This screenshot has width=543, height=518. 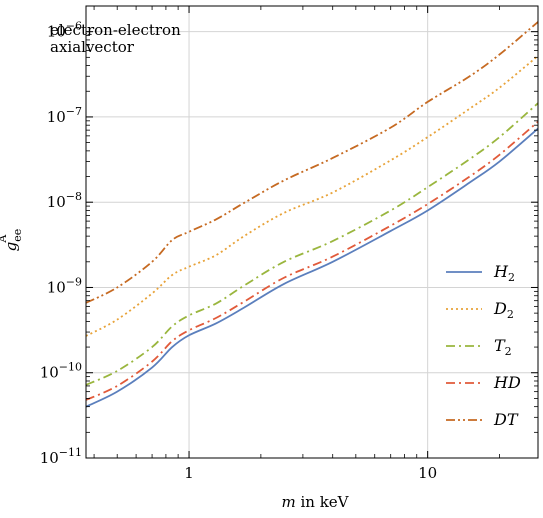 I want to click on x-axis-label: m in keV, so click(x=315, y=502).